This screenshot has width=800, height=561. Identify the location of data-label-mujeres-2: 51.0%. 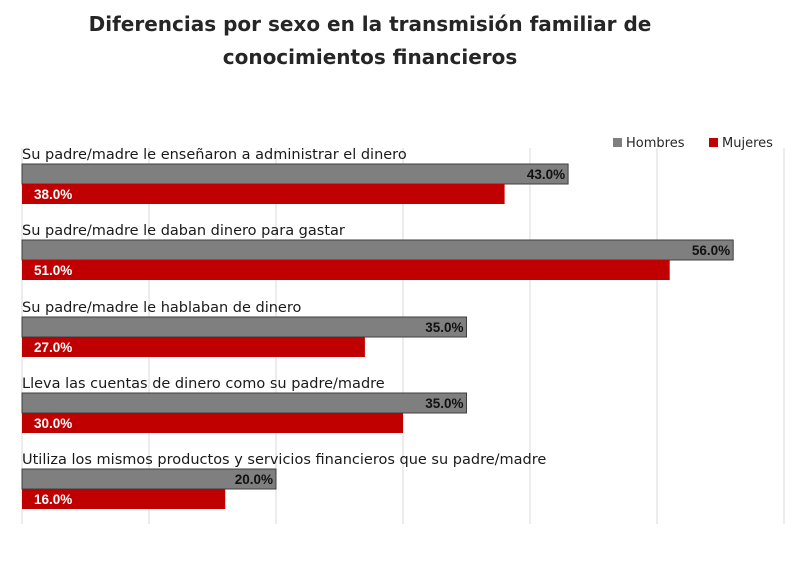
(53, 270).